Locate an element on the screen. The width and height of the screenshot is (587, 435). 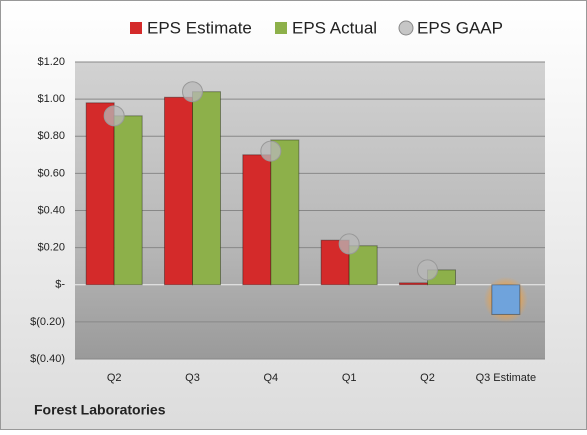
company: Forest Laboratories is located at coordinates (100, 410).